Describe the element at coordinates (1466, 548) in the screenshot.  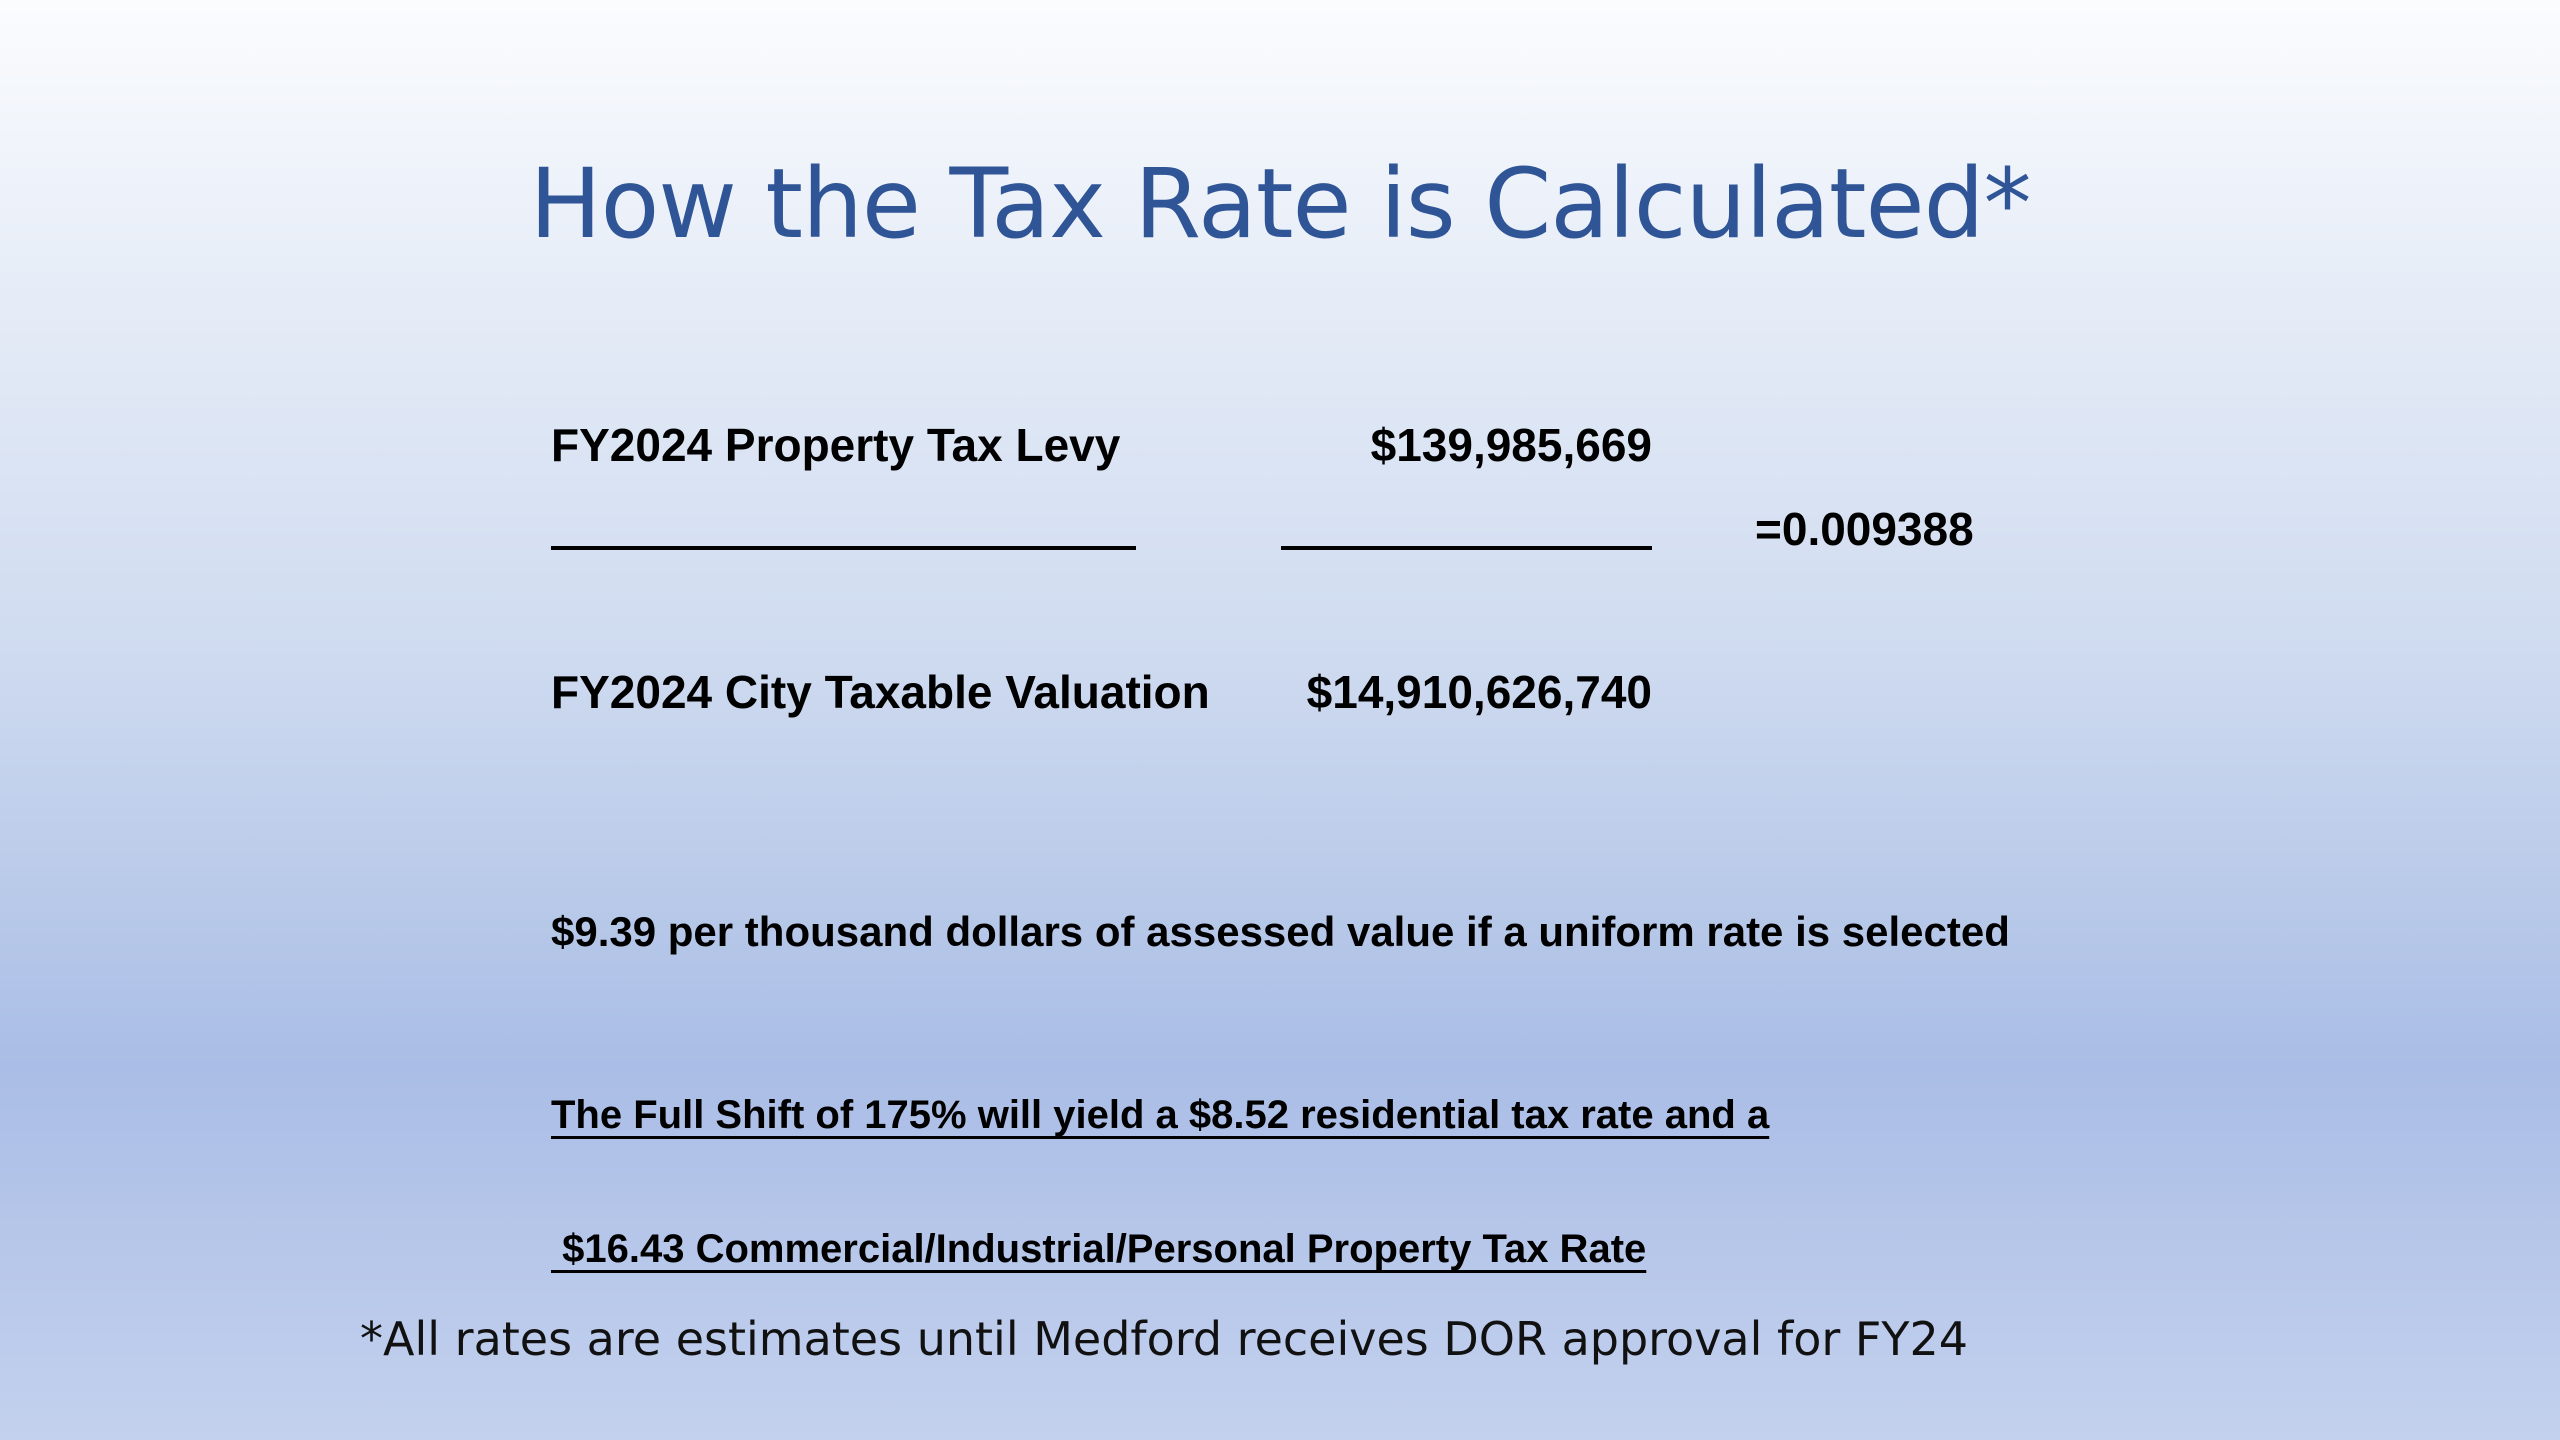
I see `fraction-line-right` at that location.